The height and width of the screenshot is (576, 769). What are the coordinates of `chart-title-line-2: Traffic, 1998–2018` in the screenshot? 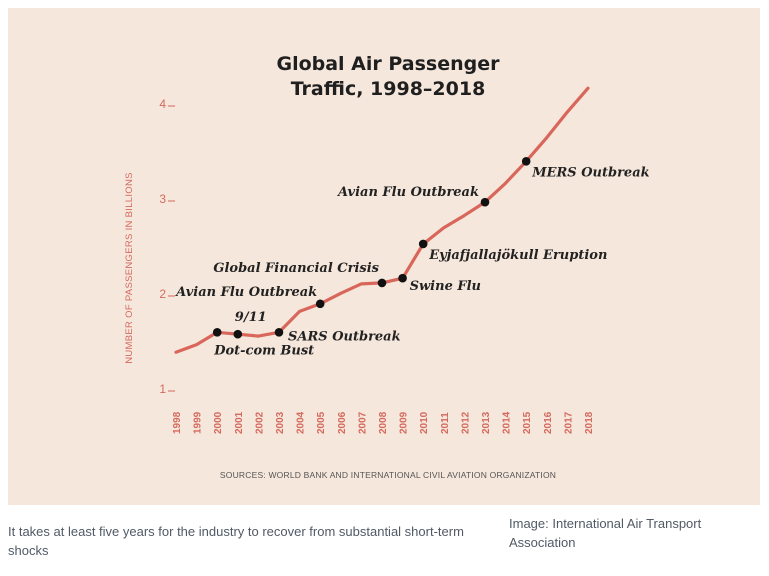 It's located at (388, 89).